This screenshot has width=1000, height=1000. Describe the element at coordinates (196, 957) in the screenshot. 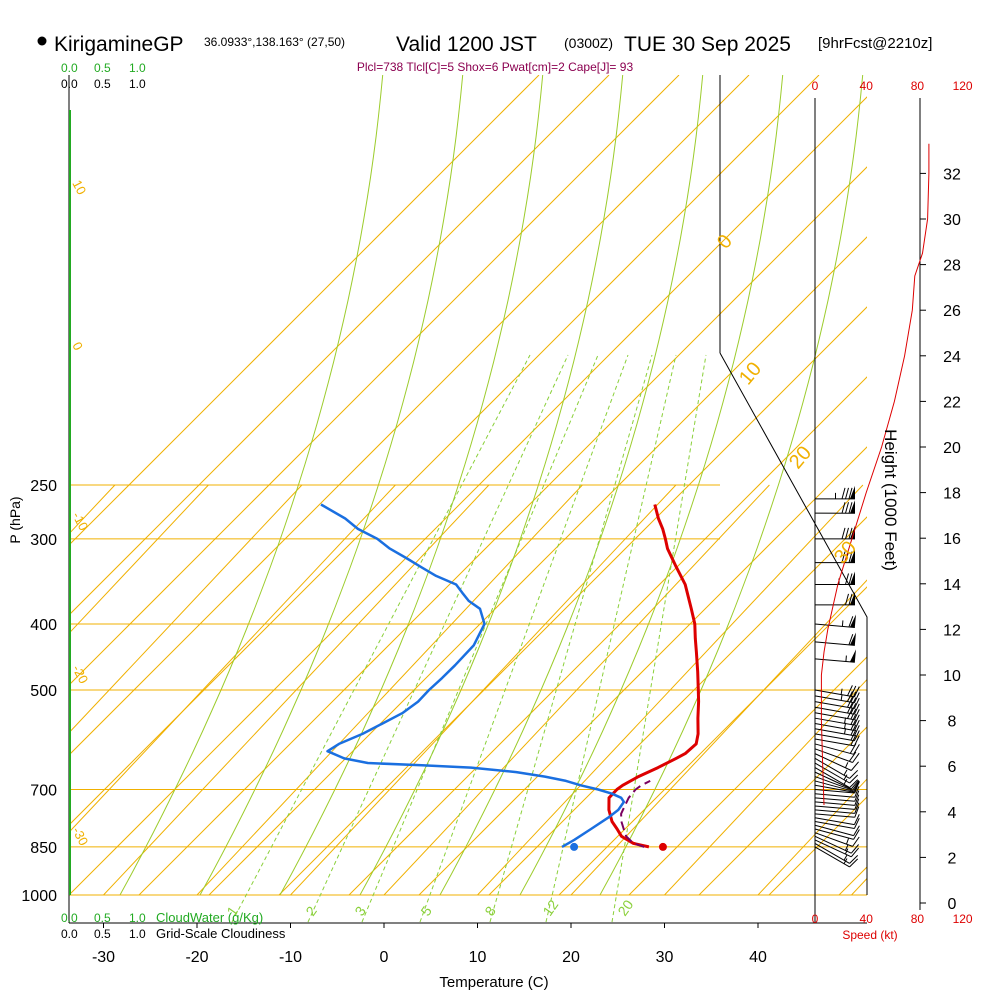

I see `temperature-tick-label: -20` at that location.